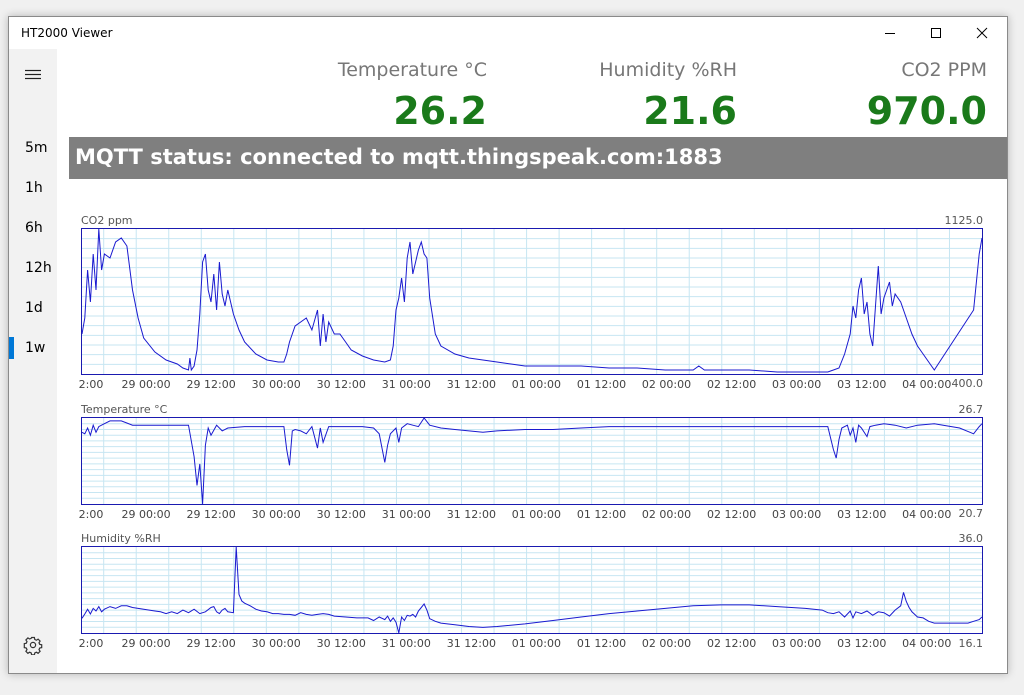  I want to click on window-title: HT2000 Viewer, so click(67, 33).